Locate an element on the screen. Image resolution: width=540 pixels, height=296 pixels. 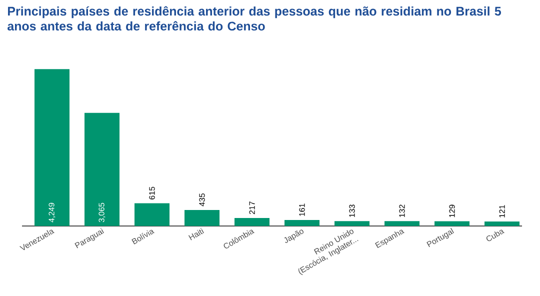
chart-title: Principais países de residência anterior das pessoas que não residiam no Brasil 5 anos antes da data de referência do Censo is located at coordinates (254, 18).